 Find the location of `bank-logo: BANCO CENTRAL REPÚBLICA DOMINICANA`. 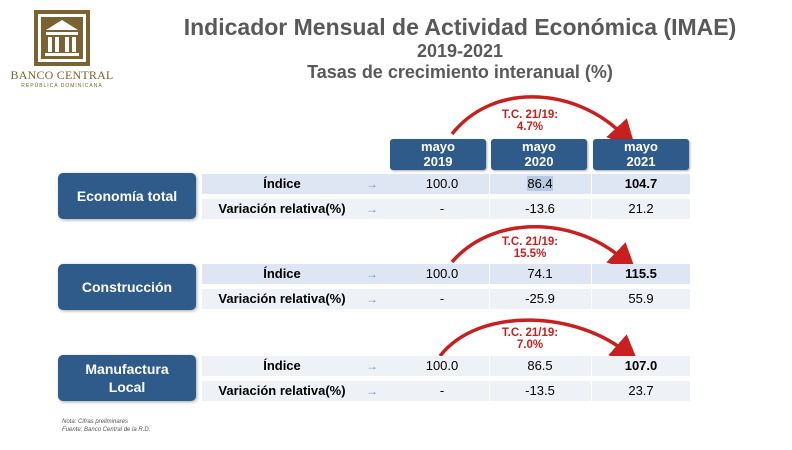

bank-logo: BANCO CENTRAL REPÚBLICA DOMINICANA is located at coordinates (62, 51).